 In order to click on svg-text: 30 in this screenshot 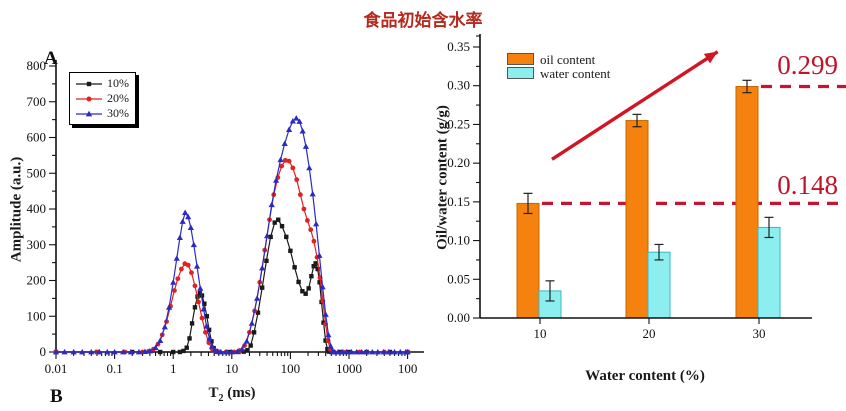, I will do `click(759, 333)`.